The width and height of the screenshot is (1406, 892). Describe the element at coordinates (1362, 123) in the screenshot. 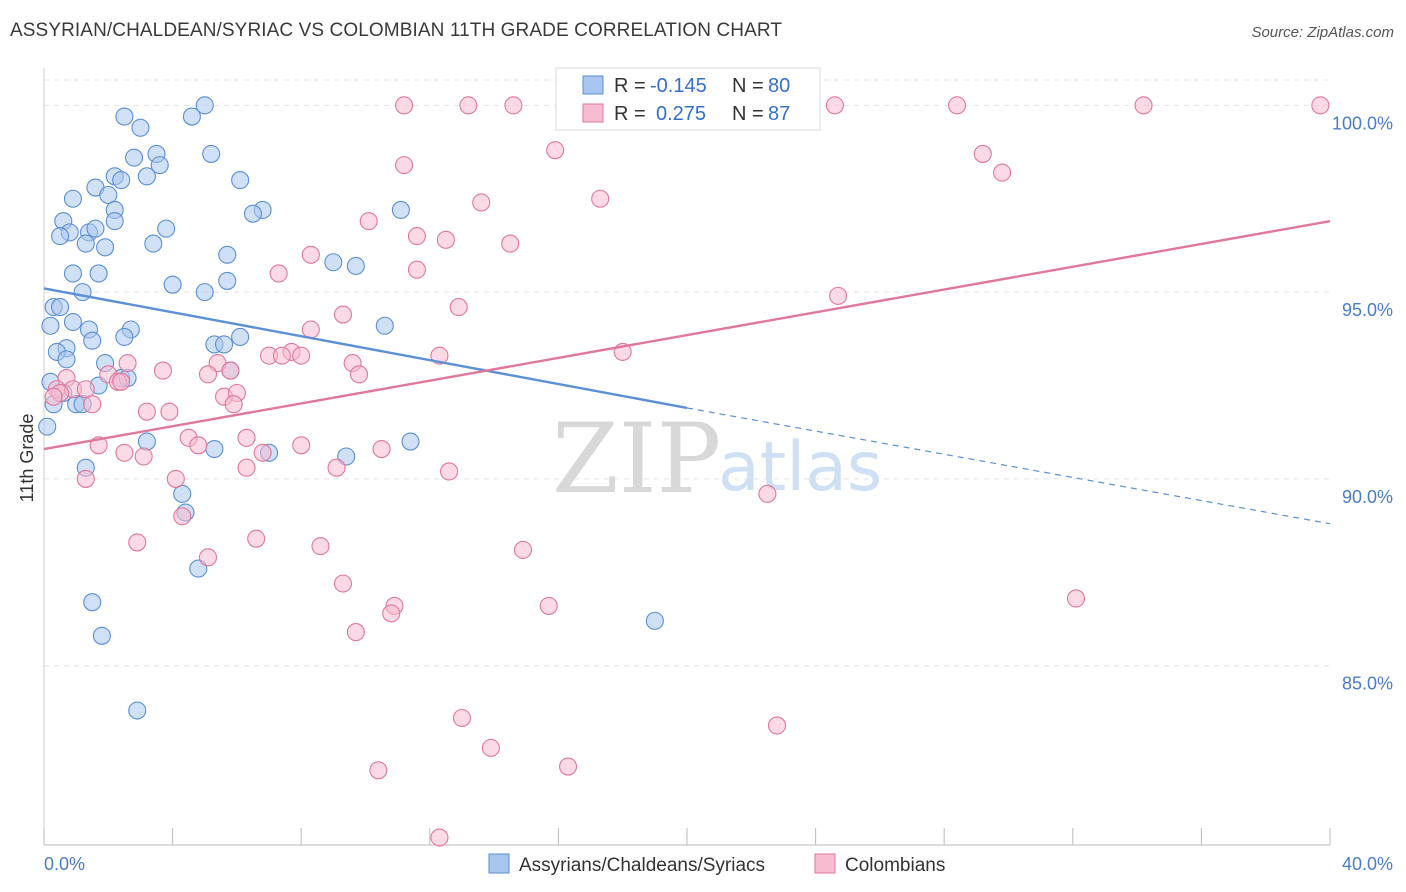

I see `y-tick-label-0: 100.0%` at that location.